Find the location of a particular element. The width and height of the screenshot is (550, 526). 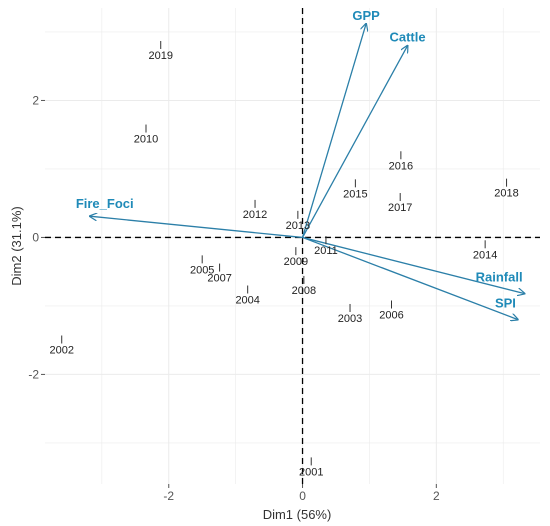

arrow-label-spi: SPI is located at coordinates (505, 303).